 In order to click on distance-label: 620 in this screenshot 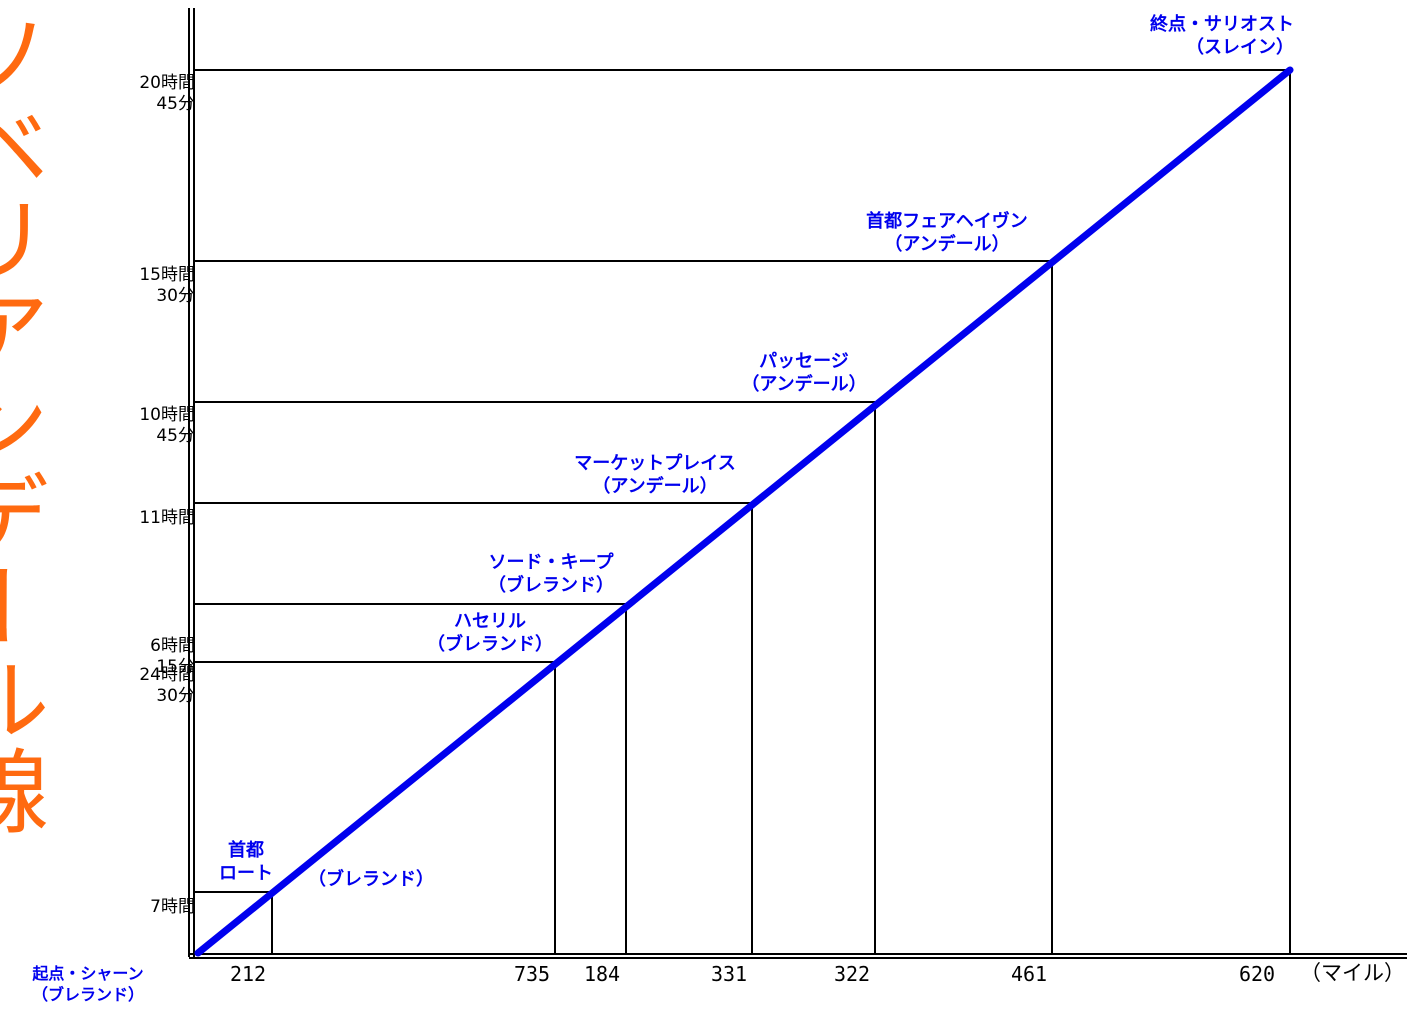, I will do `click(1257, 974)`.